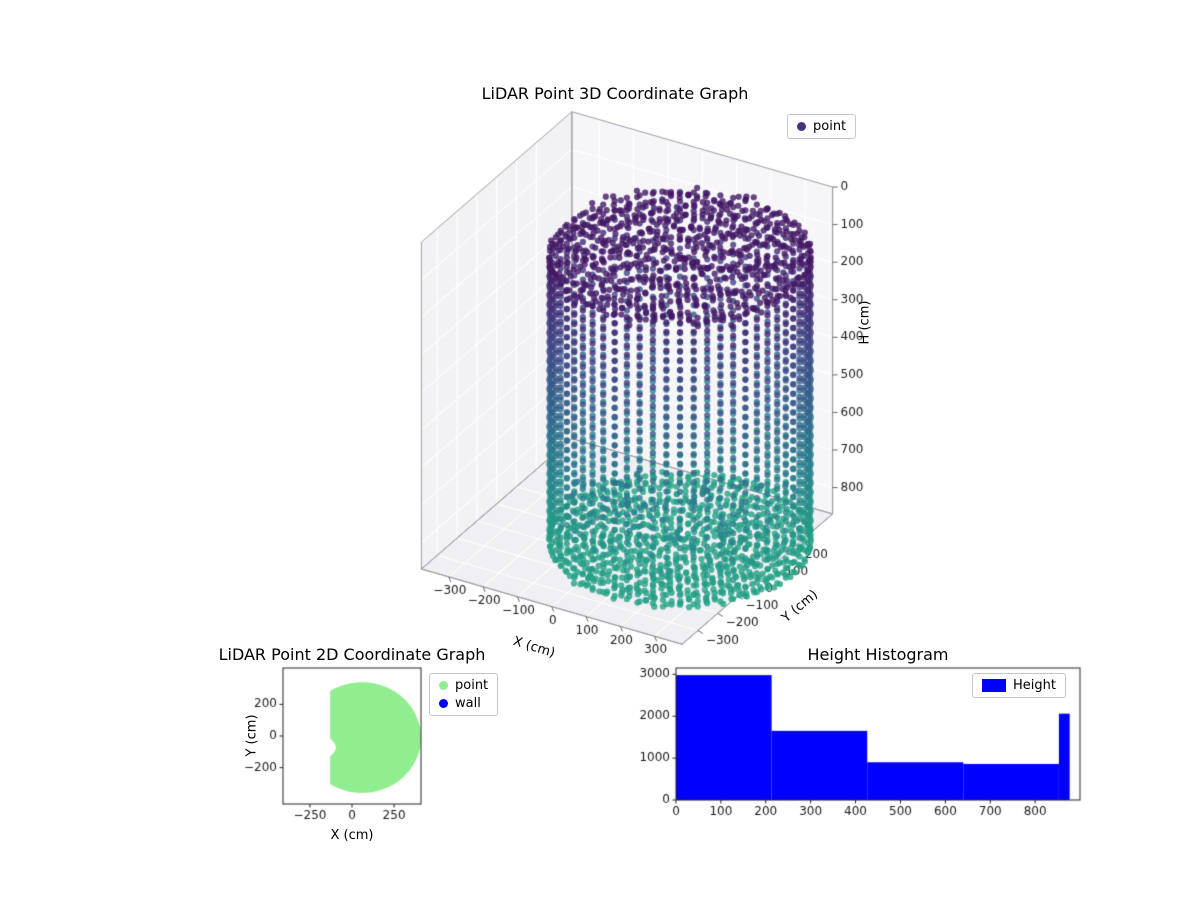  I want to click on height-swatch-icon, so click(994, 685).